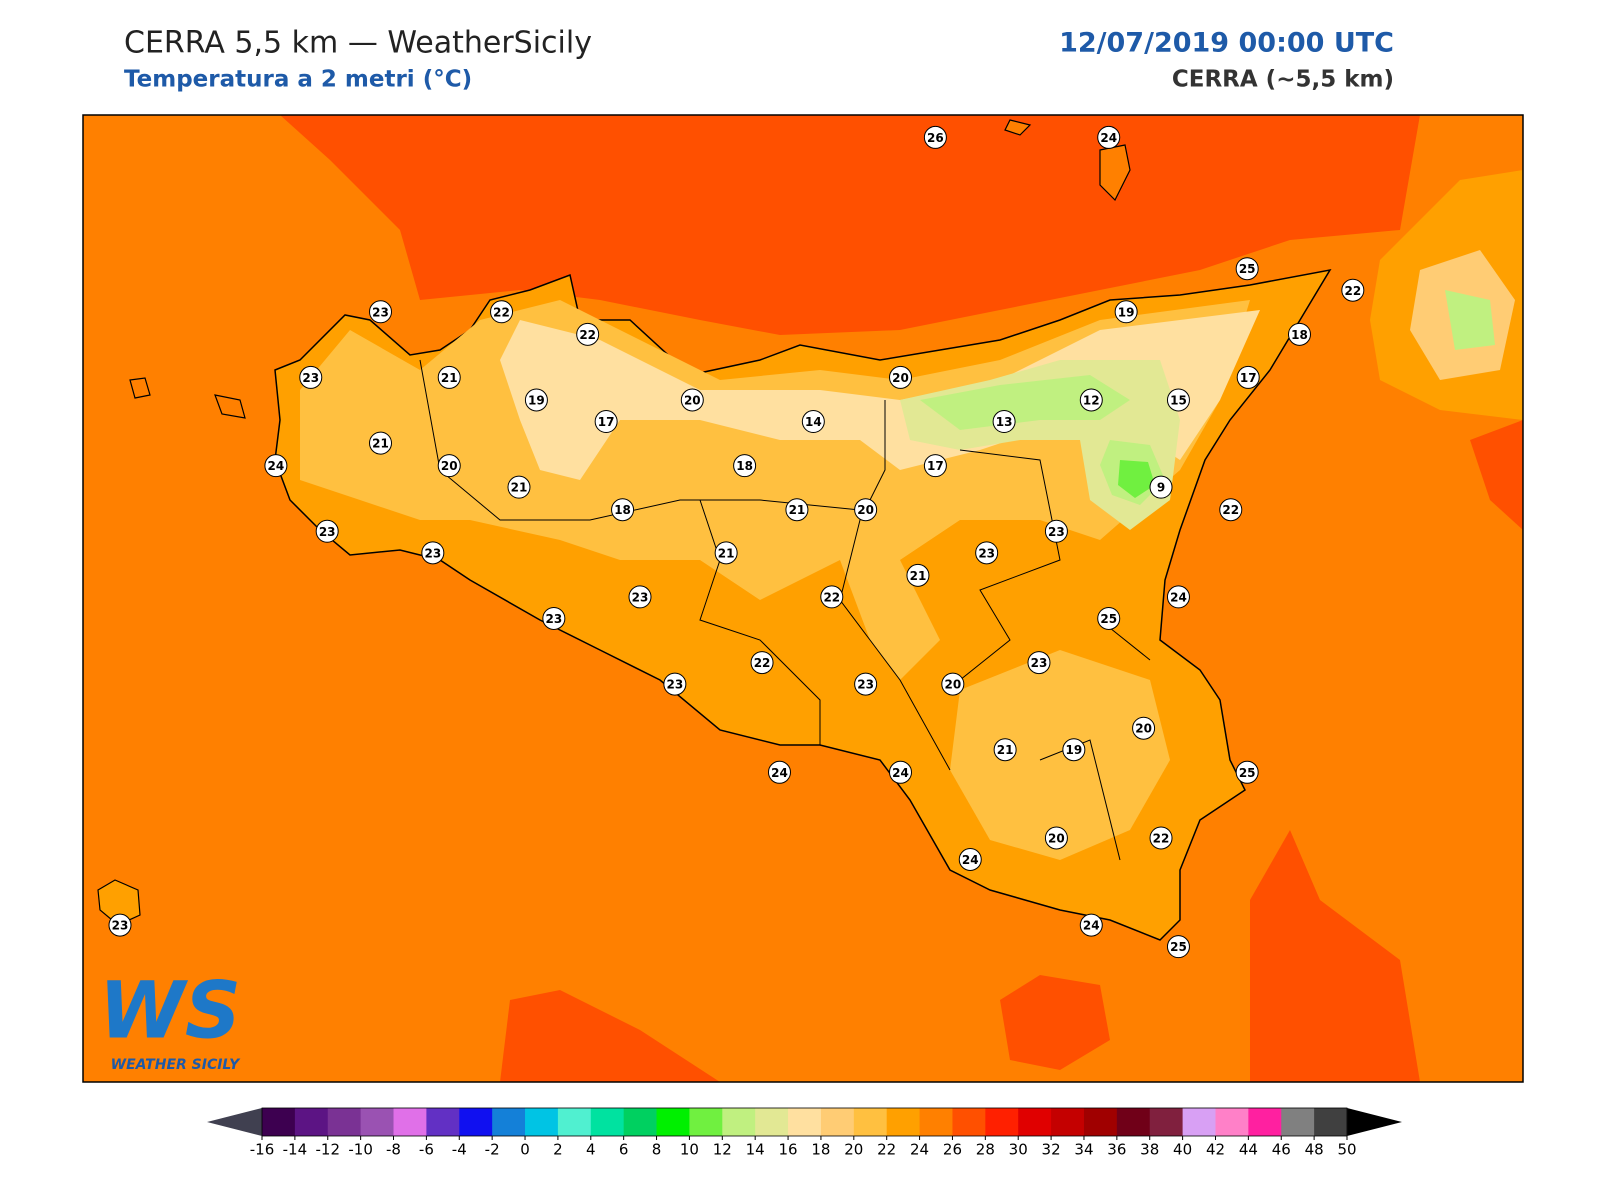 The width and height of the screenshot is (1600, 1204). Describe the element at coordinates (722, 1150) in the screenshot. I see `colorbar-tick-label: 12` at that location.